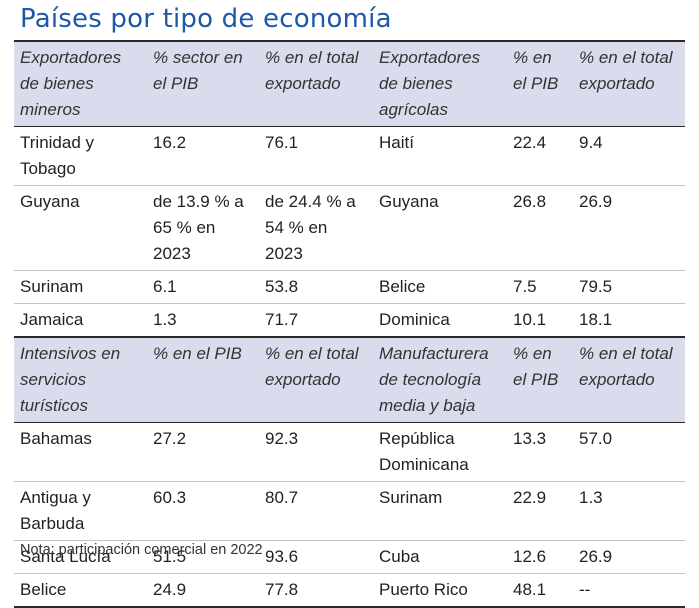 Image resolution: width=699 pixels, height=608 pixels. What do you see at coordinates (282, 286) in the screenshot?
I see `table-cell: 53.8` at bounding box center [282, 286].